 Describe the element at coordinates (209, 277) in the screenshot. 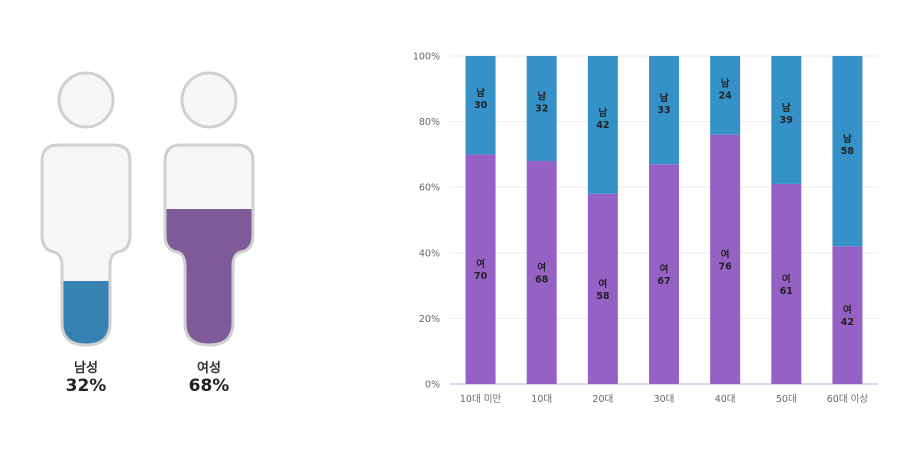

I see `female-fill-level` at that location.